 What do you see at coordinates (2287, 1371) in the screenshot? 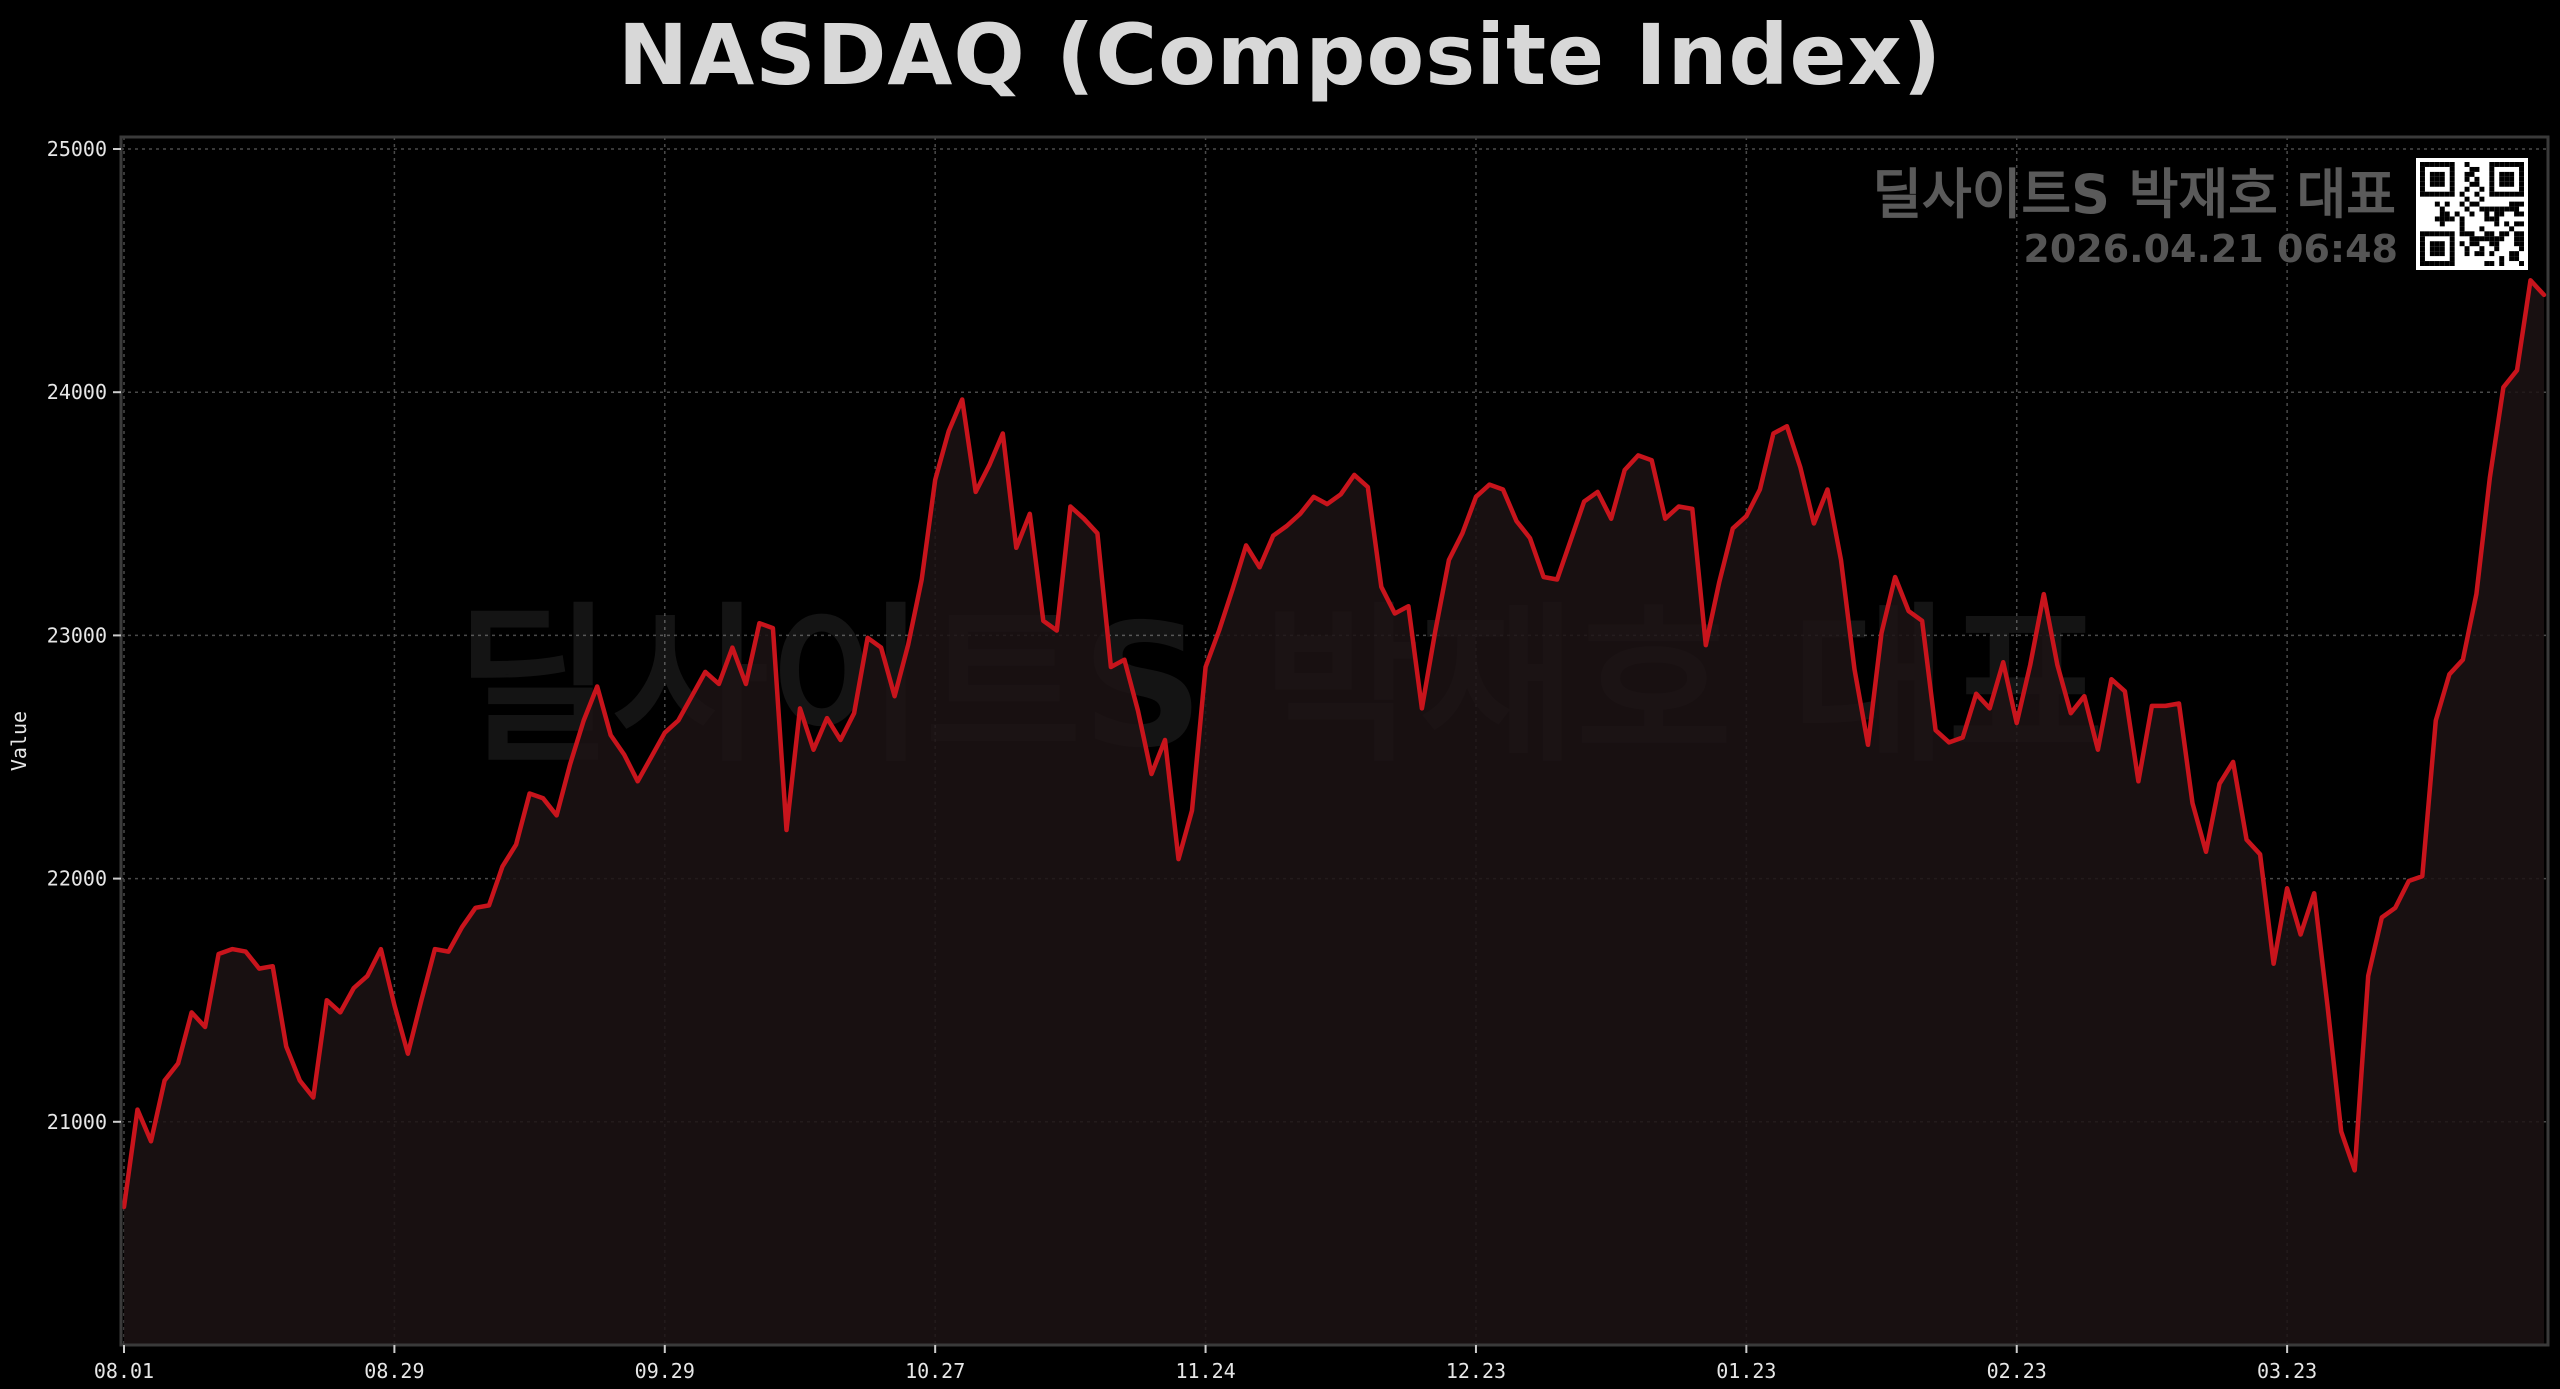
I see `x-tick-label: 03.23` at bounding box center [2287, 1371].